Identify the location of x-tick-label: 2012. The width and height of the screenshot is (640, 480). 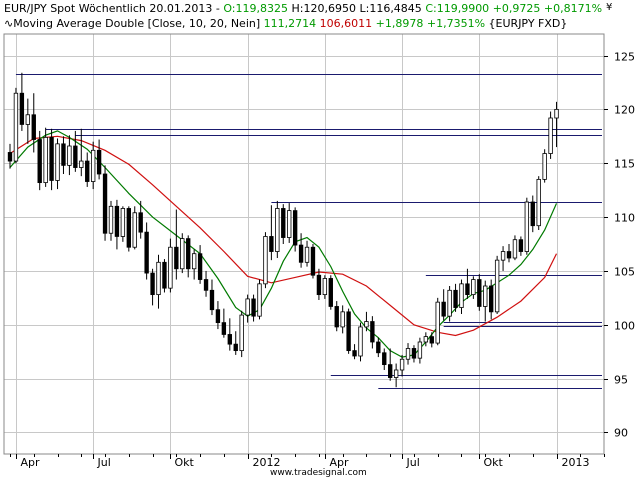
(267, 462).